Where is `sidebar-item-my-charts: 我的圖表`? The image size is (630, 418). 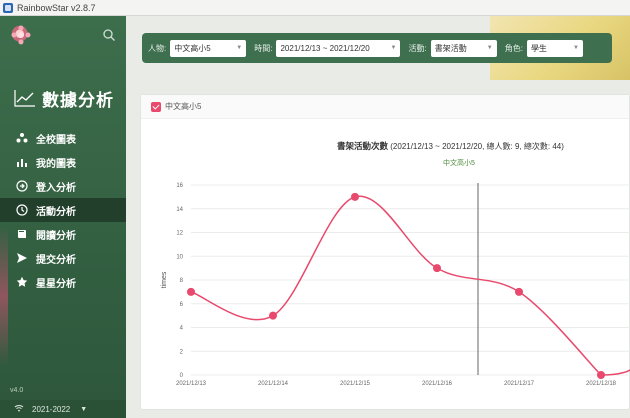
sidebar-item-my-charts: 我的圖表 is located at coordinates (63, 162).